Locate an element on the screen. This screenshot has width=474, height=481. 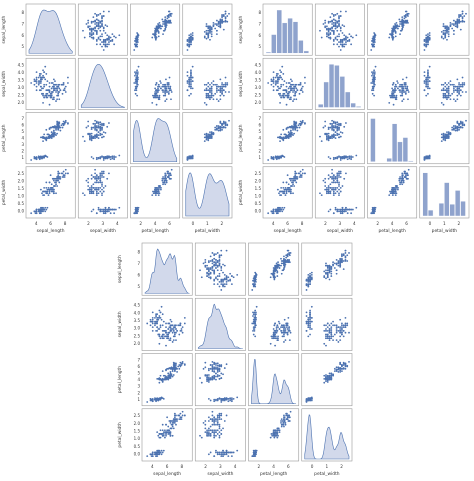
hist-bar is located at coordinates (279, 31).